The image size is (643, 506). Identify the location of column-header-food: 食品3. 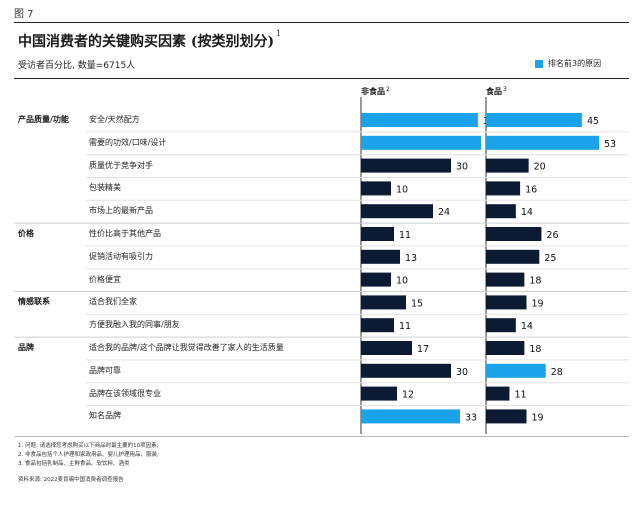
(496, 91).